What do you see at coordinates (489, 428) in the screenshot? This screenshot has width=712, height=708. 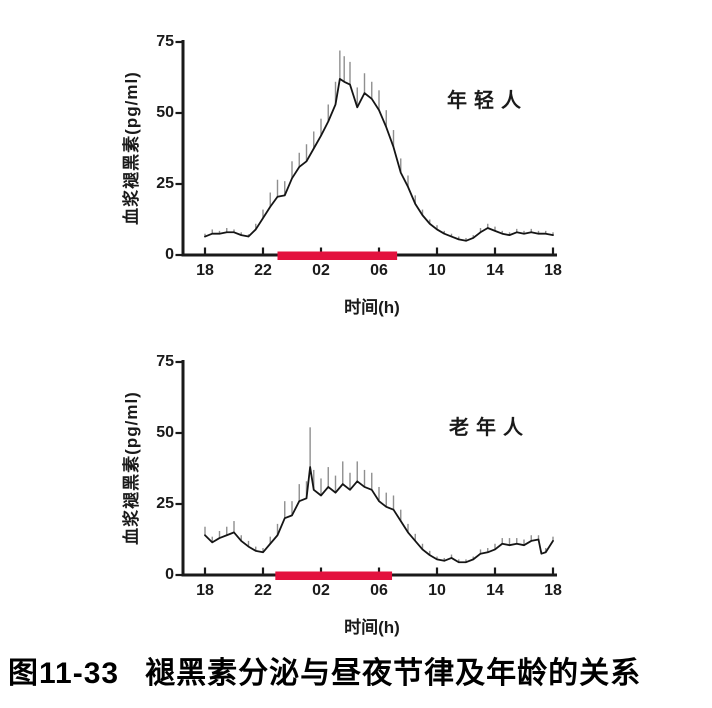 I see `series-label-elderly: 老年人` at bounding box center [489, 428].